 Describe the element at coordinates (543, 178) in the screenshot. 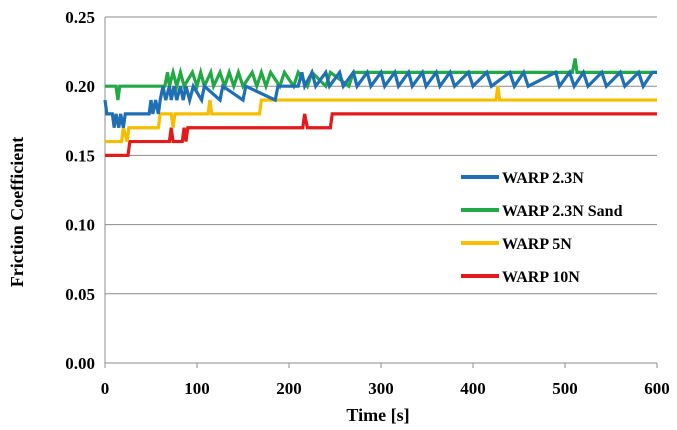

I see `legend-label: WARP 2.3N` at that location.